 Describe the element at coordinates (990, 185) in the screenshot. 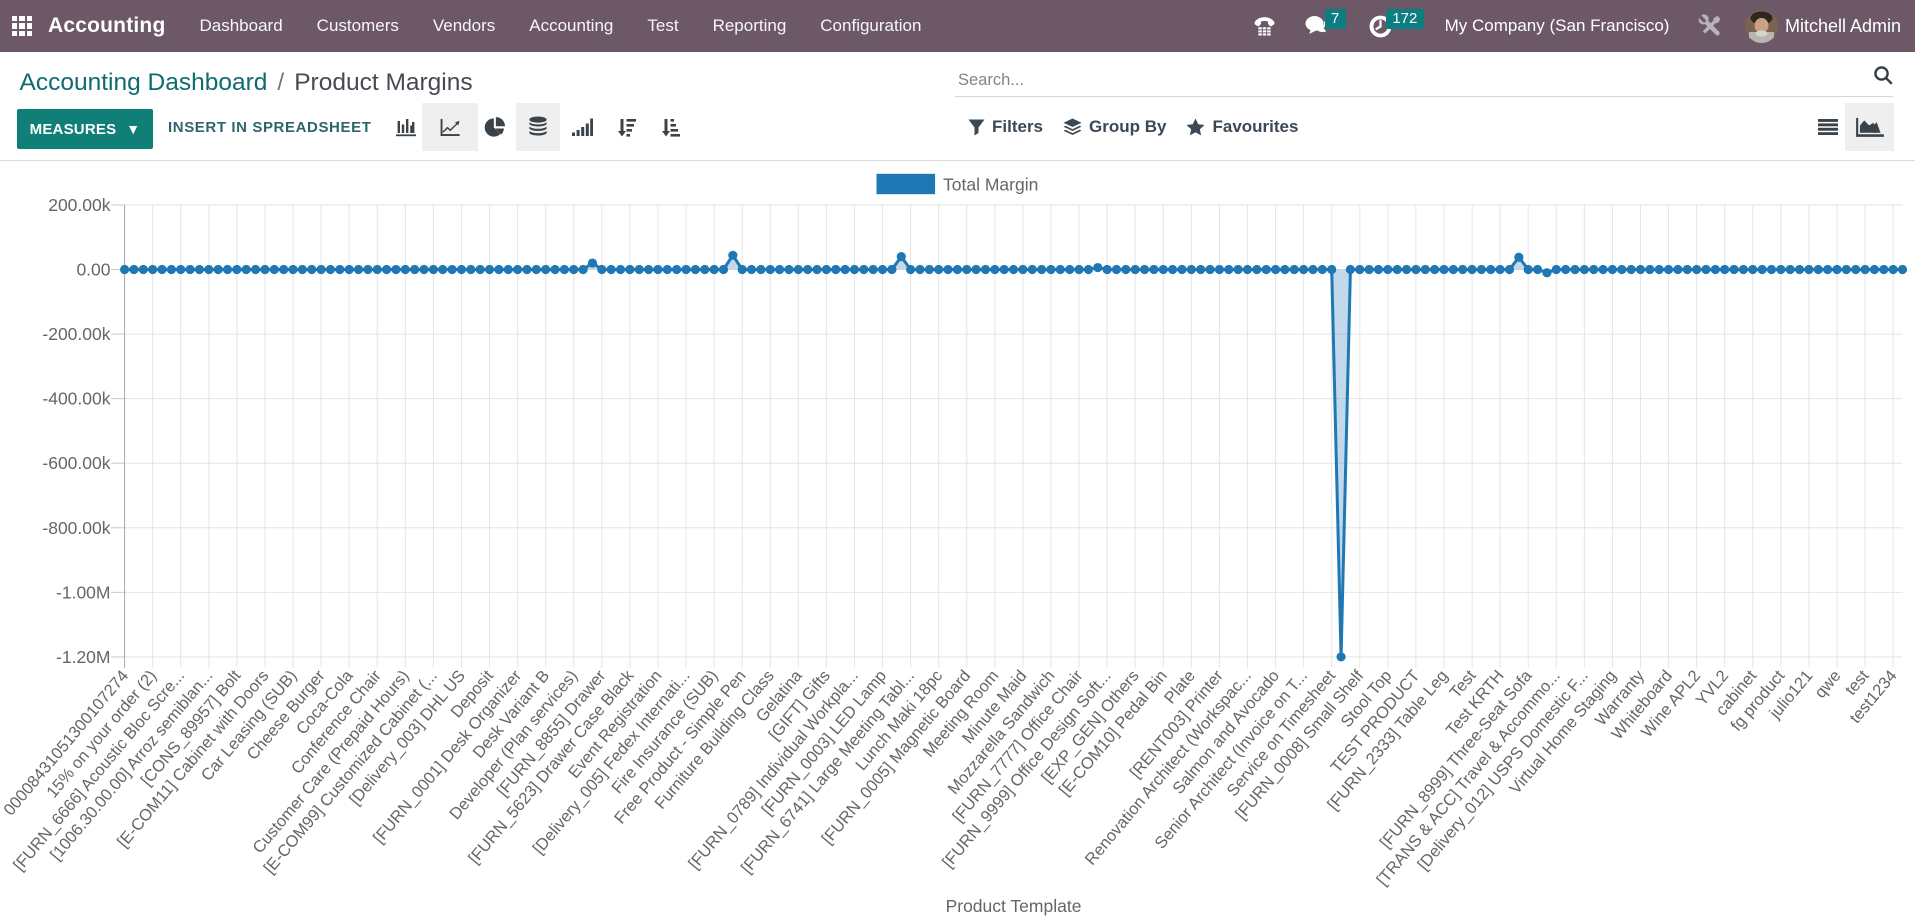

I see `svg-text: Total Margin` at that location.